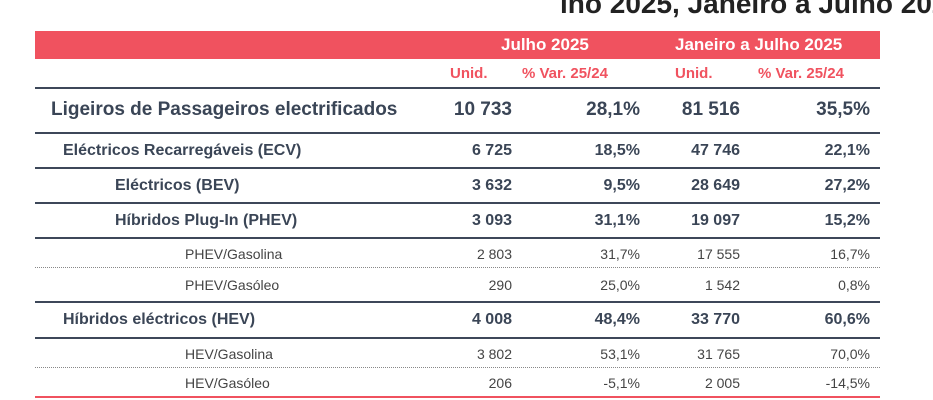 This screenshot has width=933, height=400. What do you see at coordinates (847, 319) in the screenshot?
I see `cell-var-ytd: 60,6%` at bounding box center [847, 319].